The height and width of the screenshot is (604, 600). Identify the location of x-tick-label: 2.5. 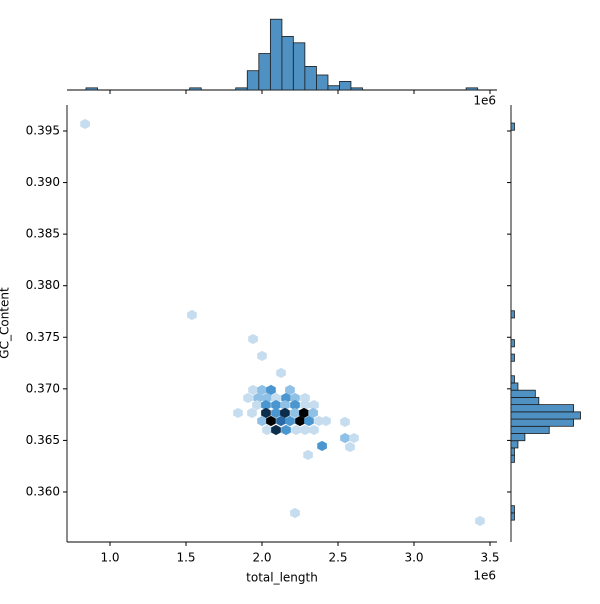
(337, 558).